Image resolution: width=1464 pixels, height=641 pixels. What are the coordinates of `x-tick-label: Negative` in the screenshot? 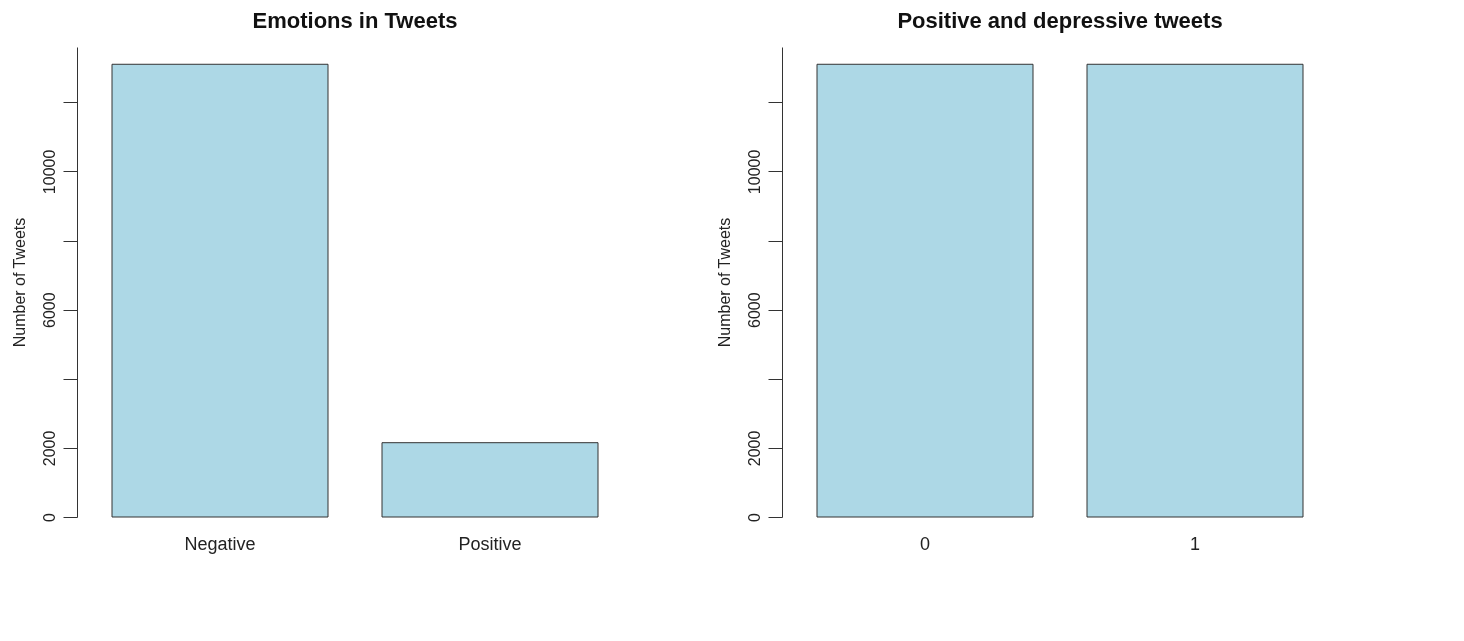 It's located at (220, 543).